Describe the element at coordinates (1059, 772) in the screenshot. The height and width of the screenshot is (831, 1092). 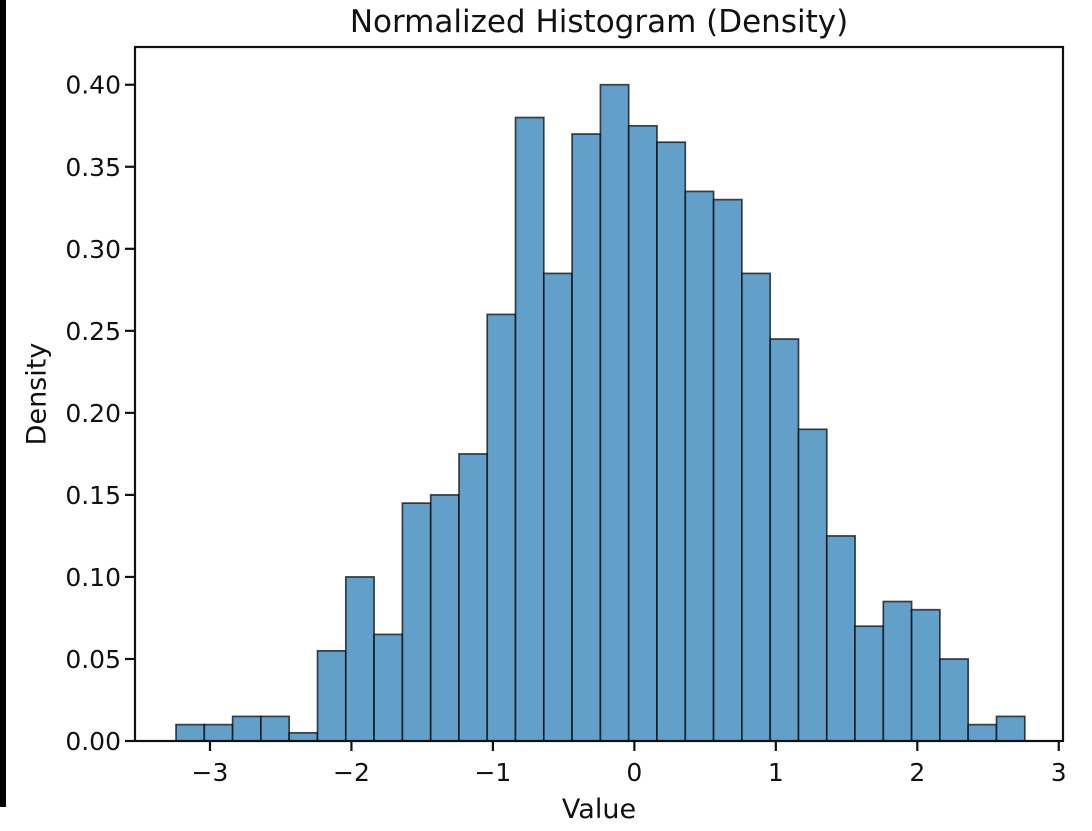
I see `x-tick-label: 3` at that location.